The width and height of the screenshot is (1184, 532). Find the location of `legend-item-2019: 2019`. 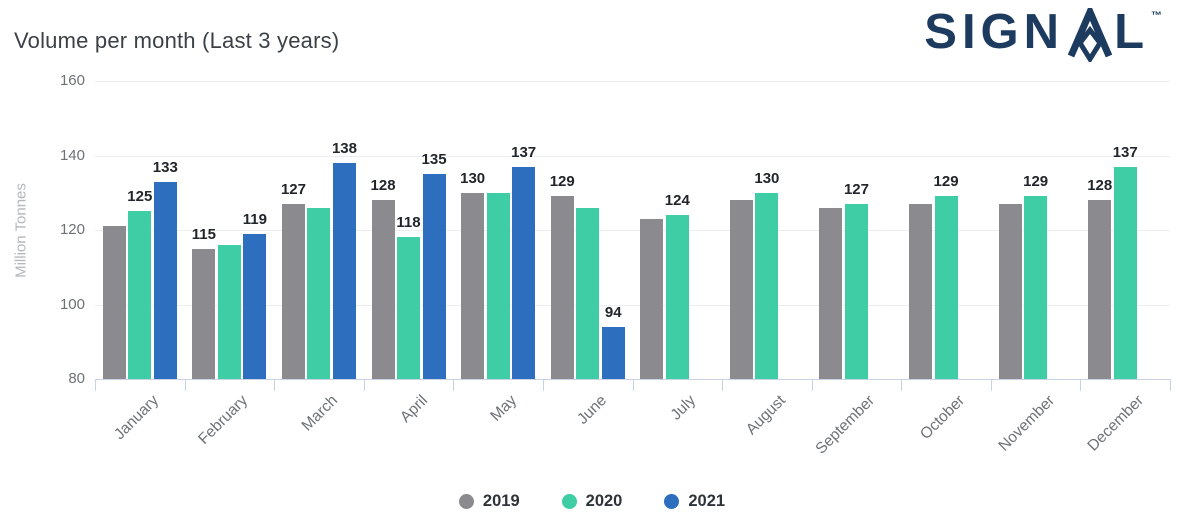

legend-item-2019: 2019 is located at coordinates (489, 501).